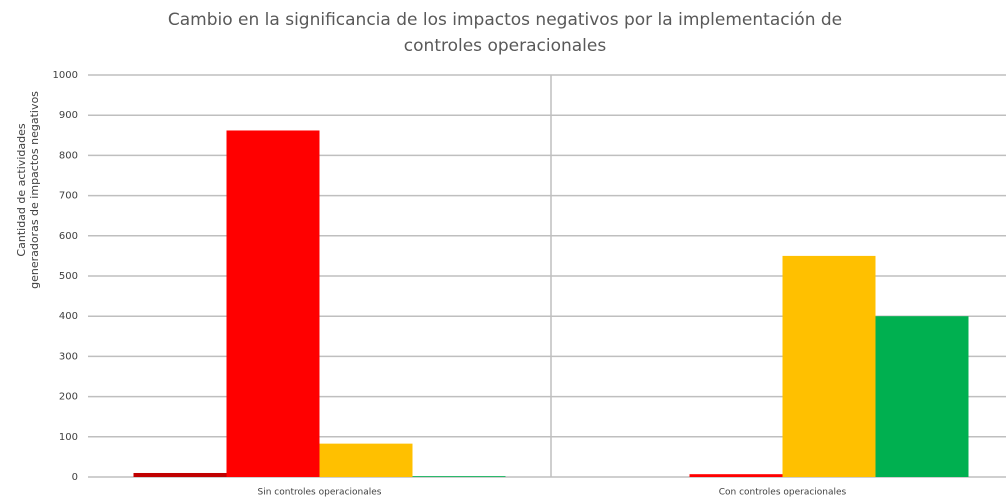 The height and width of the screenshot is (504, 1008). Describe the element at coordinates (68, 276) in the screenshot. I see `y-tick-label: 500` at that location.